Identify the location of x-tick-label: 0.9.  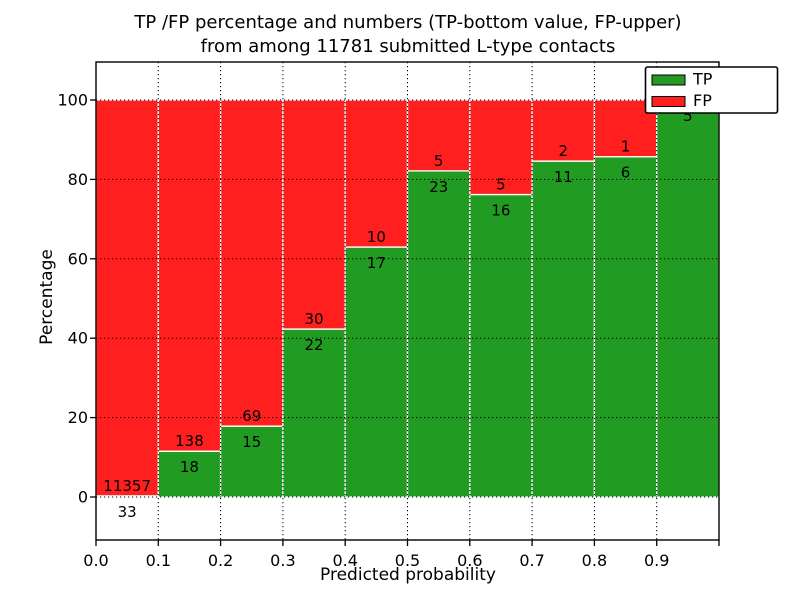
(656, 560).